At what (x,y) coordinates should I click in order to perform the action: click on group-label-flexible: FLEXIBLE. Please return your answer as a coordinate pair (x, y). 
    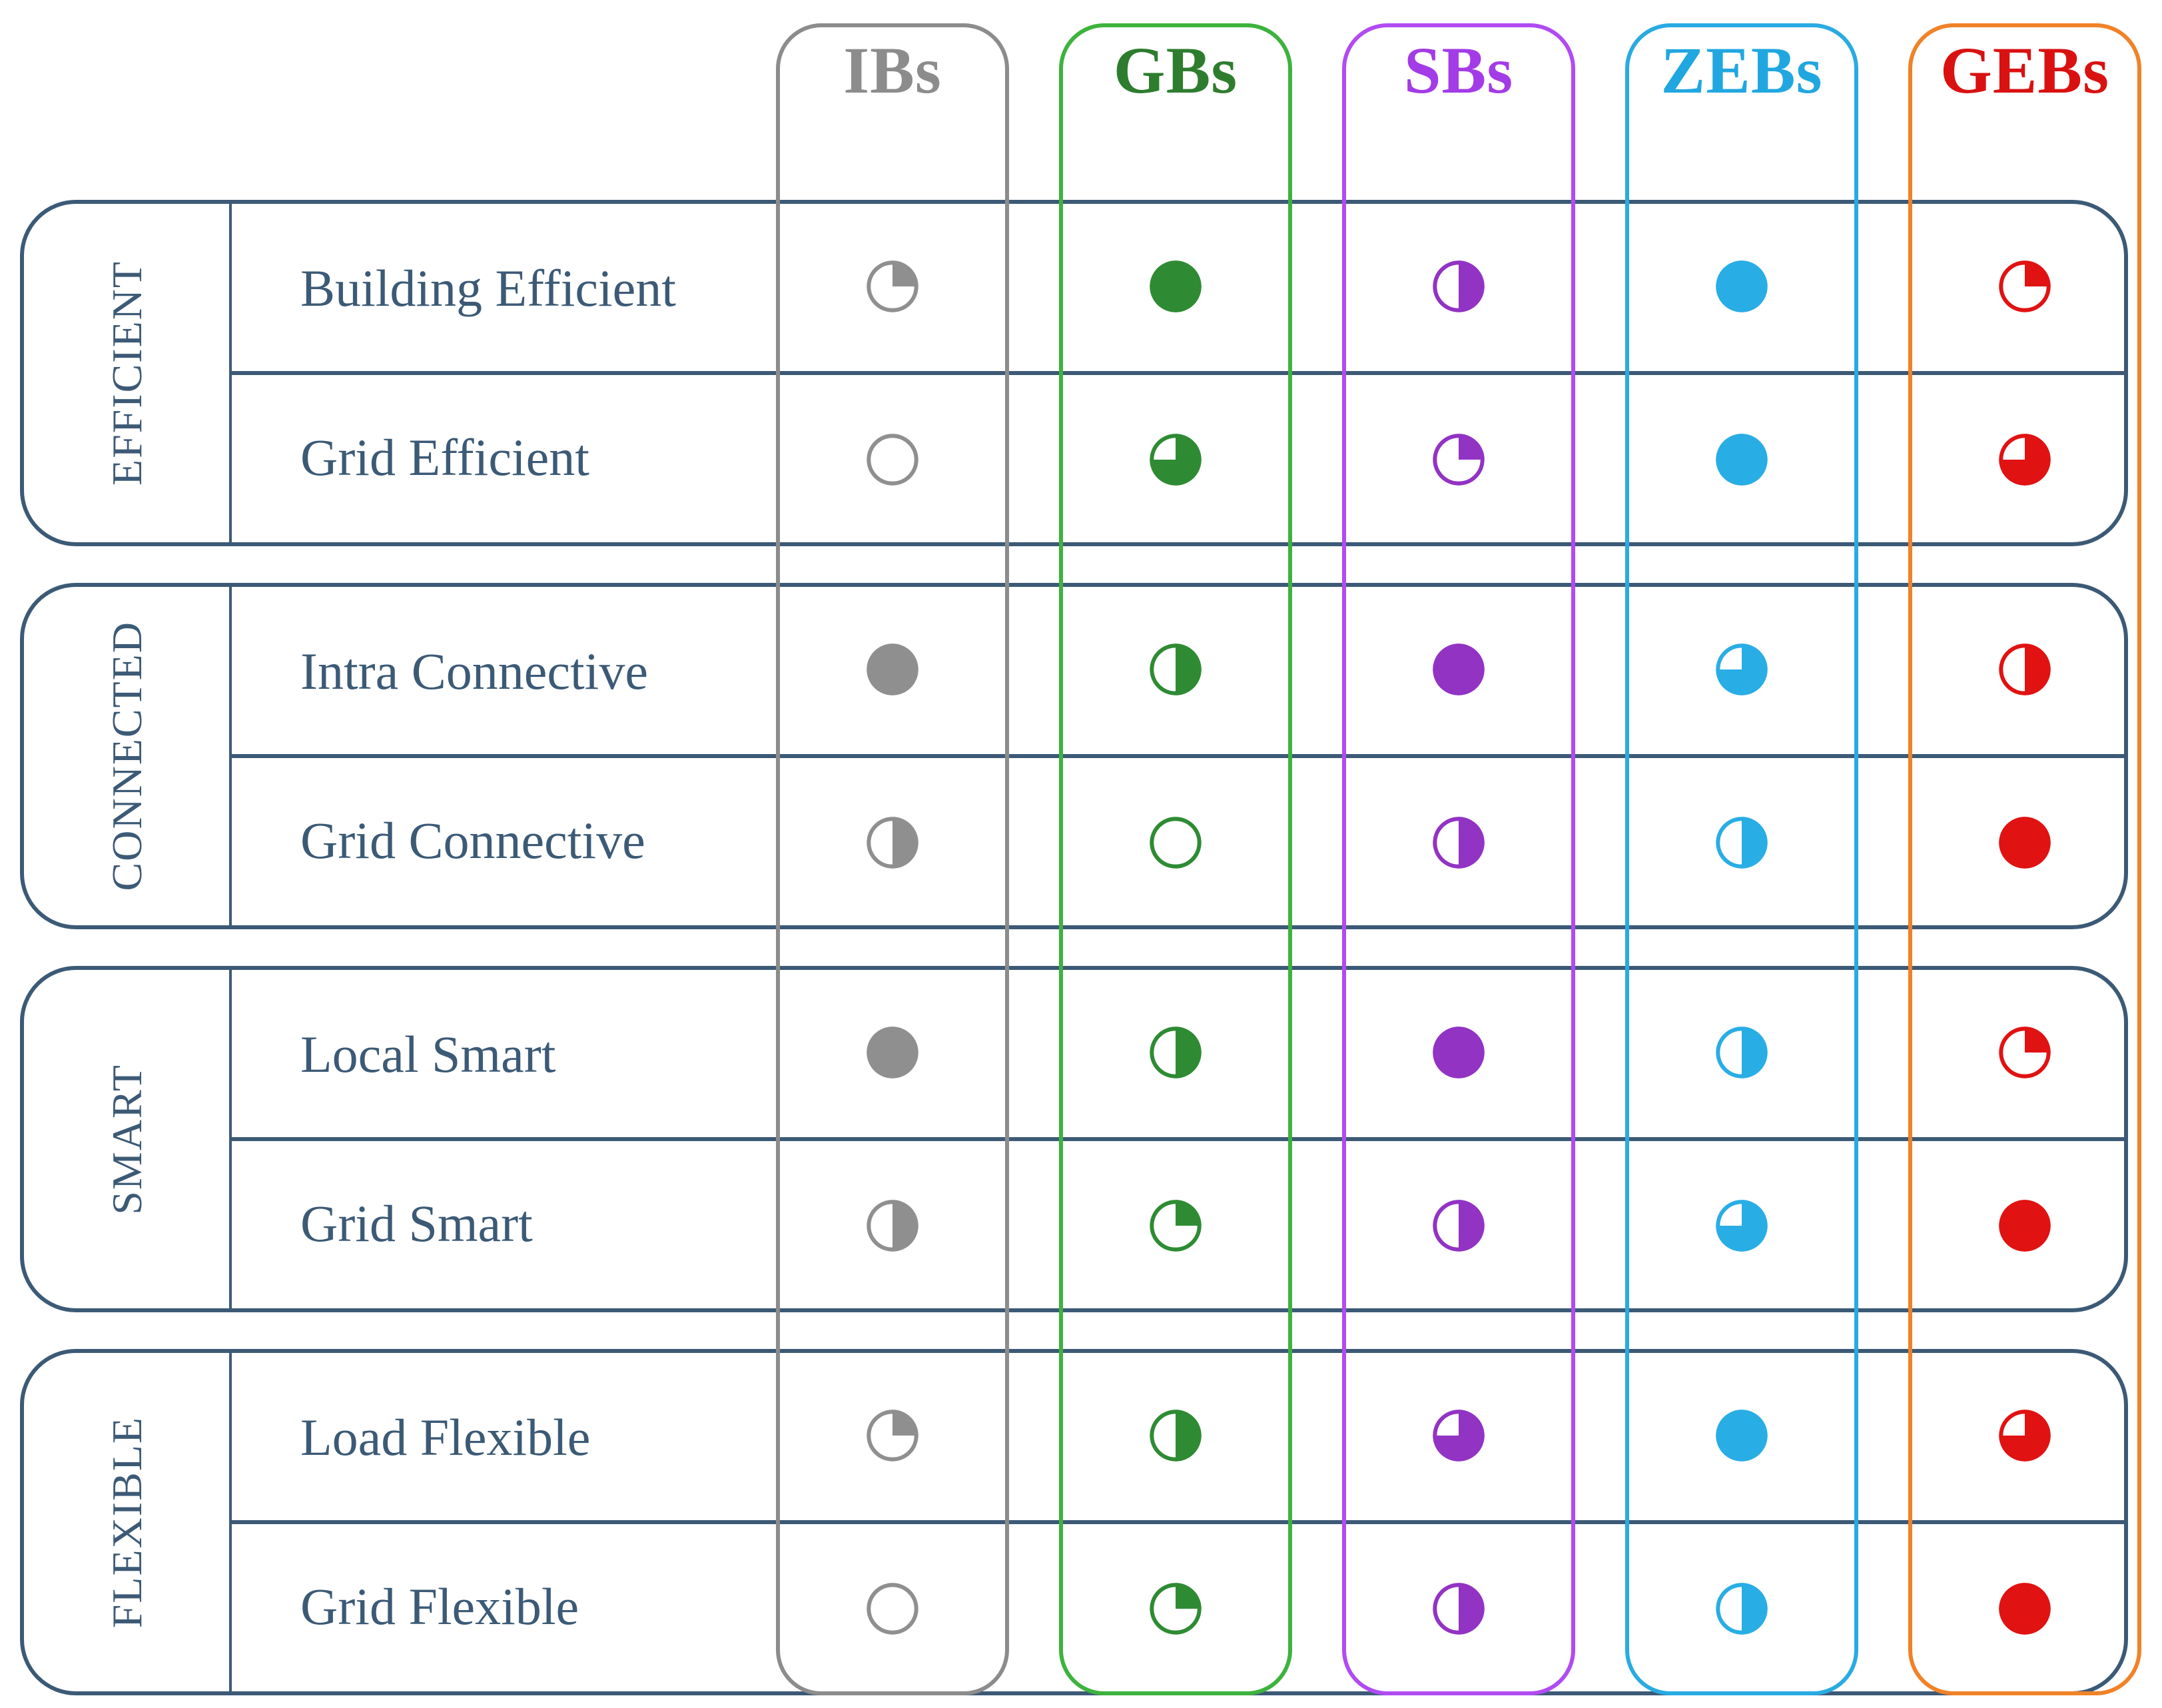
    Looking at the image, I should click on (127, 1522).